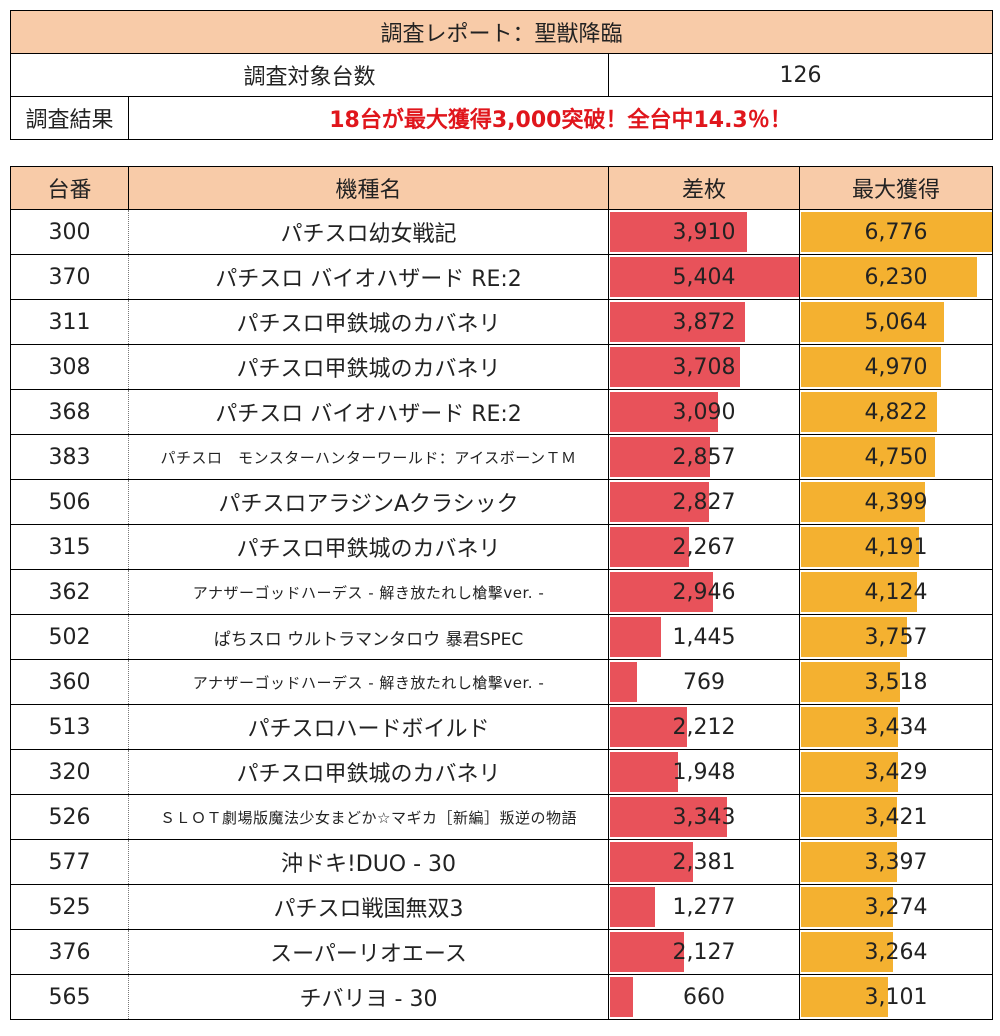 Image resolution: width=1000 pixels, height=1036 pixels. I want to click on max-cell: 4,399, so click(896, 502).